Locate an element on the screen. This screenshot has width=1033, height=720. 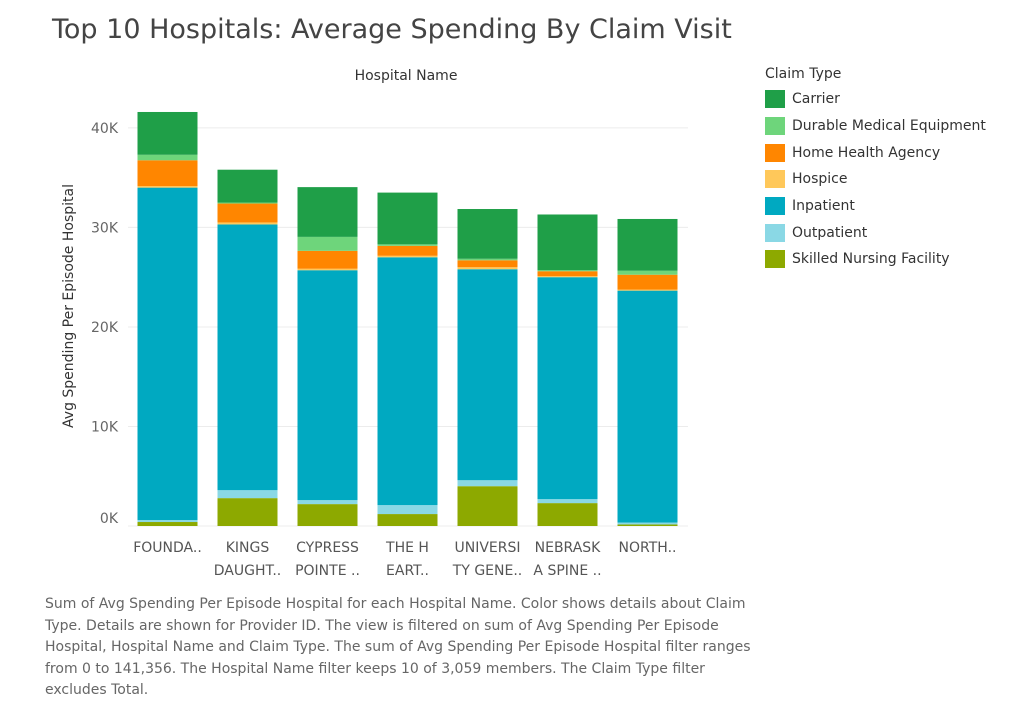
legend-label: Carrier is located at coordinates (816, 99).